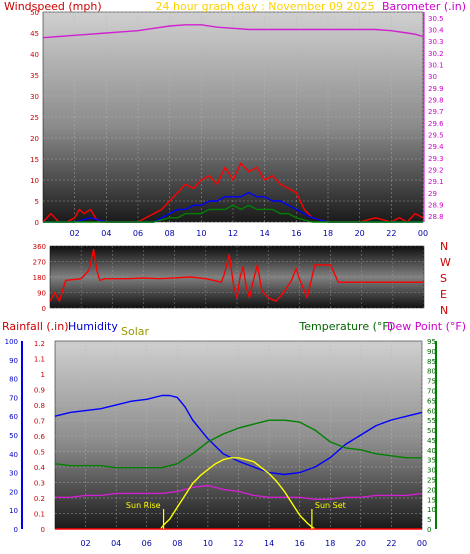  Describe the element at coordinates (429, 520) in the screenshot. I see `temperature-tick-label: 5` at that location.